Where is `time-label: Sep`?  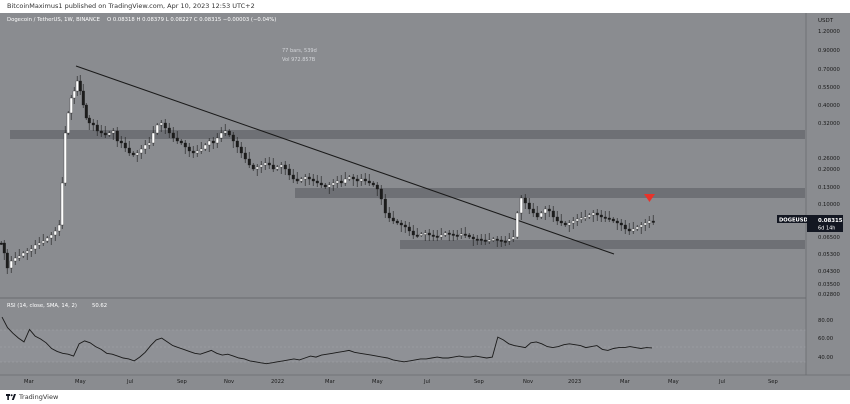
time-label: Sep is located at coordinates (479, 382).